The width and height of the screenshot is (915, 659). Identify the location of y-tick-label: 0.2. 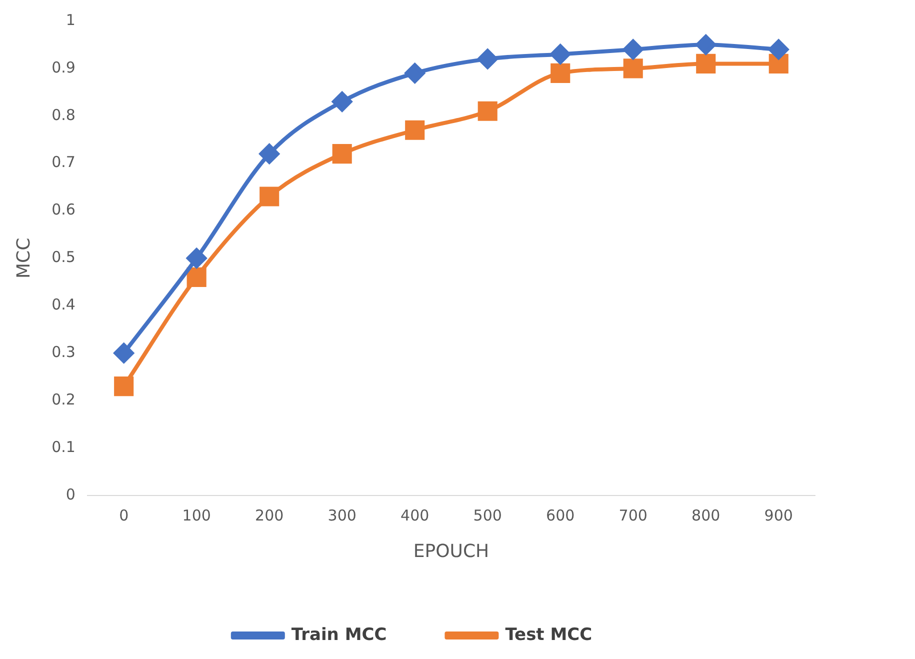
(64, 399).